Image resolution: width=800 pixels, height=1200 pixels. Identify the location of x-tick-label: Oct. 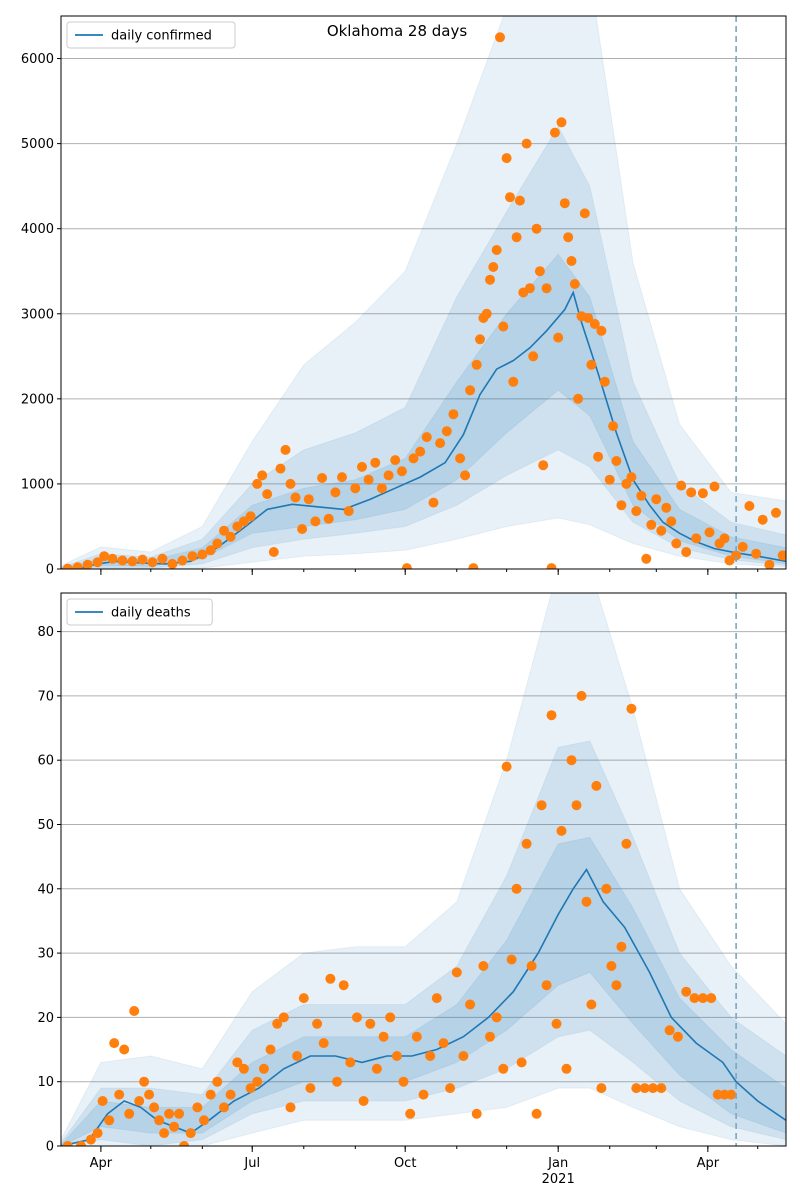
(405, 1163).